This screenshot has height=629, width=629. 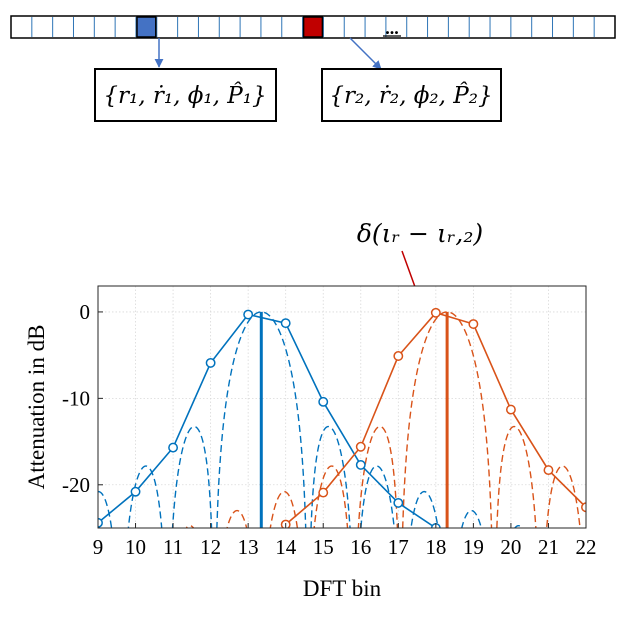 What do you see at coordinates (173, 547) in the screenshot?
I see `x-tick-label: 11` at bounding box center [173, 547].